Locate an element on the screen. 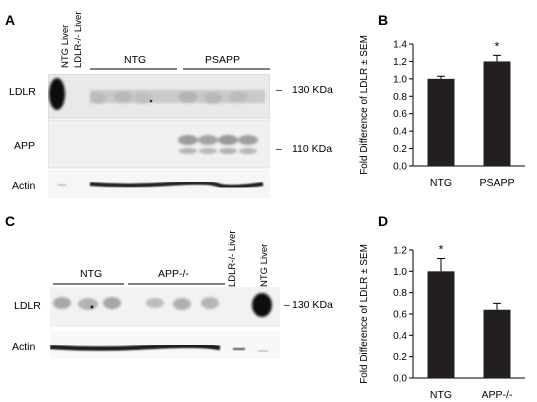  x-tick-label: APP-/- is located at coordinates (497, 394).